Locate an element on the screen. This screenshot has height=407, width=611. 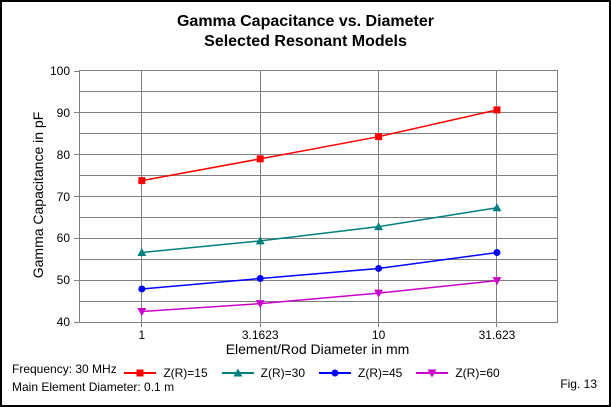
legend-label: Z(R)=45 is located at coordinates (380, 373).